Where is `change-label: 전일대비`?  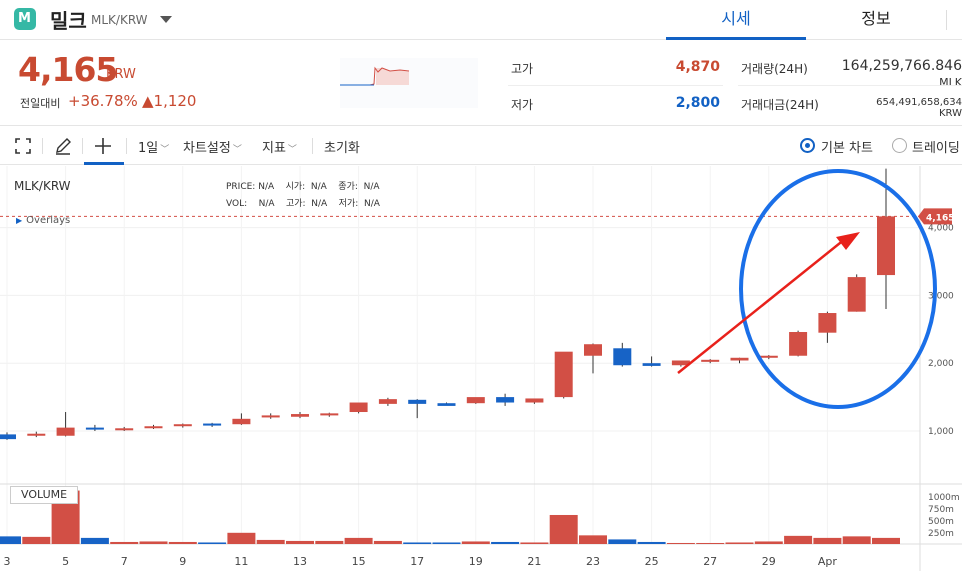 change-label: 전일대비 is located at coordinates (40, 103).